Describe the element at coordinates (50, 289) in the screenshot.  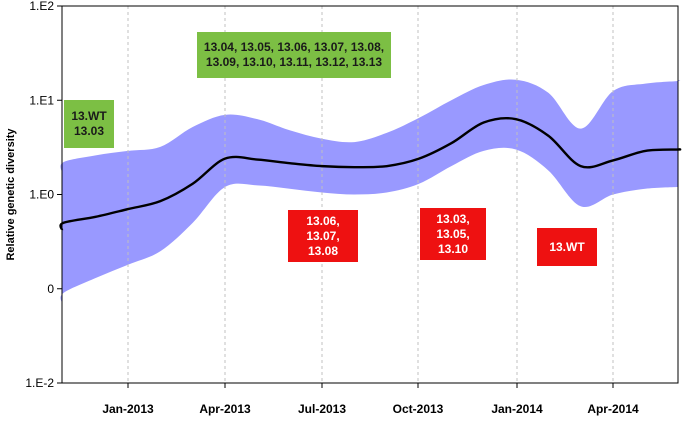
I see `y-tick-label: 0` at that location.